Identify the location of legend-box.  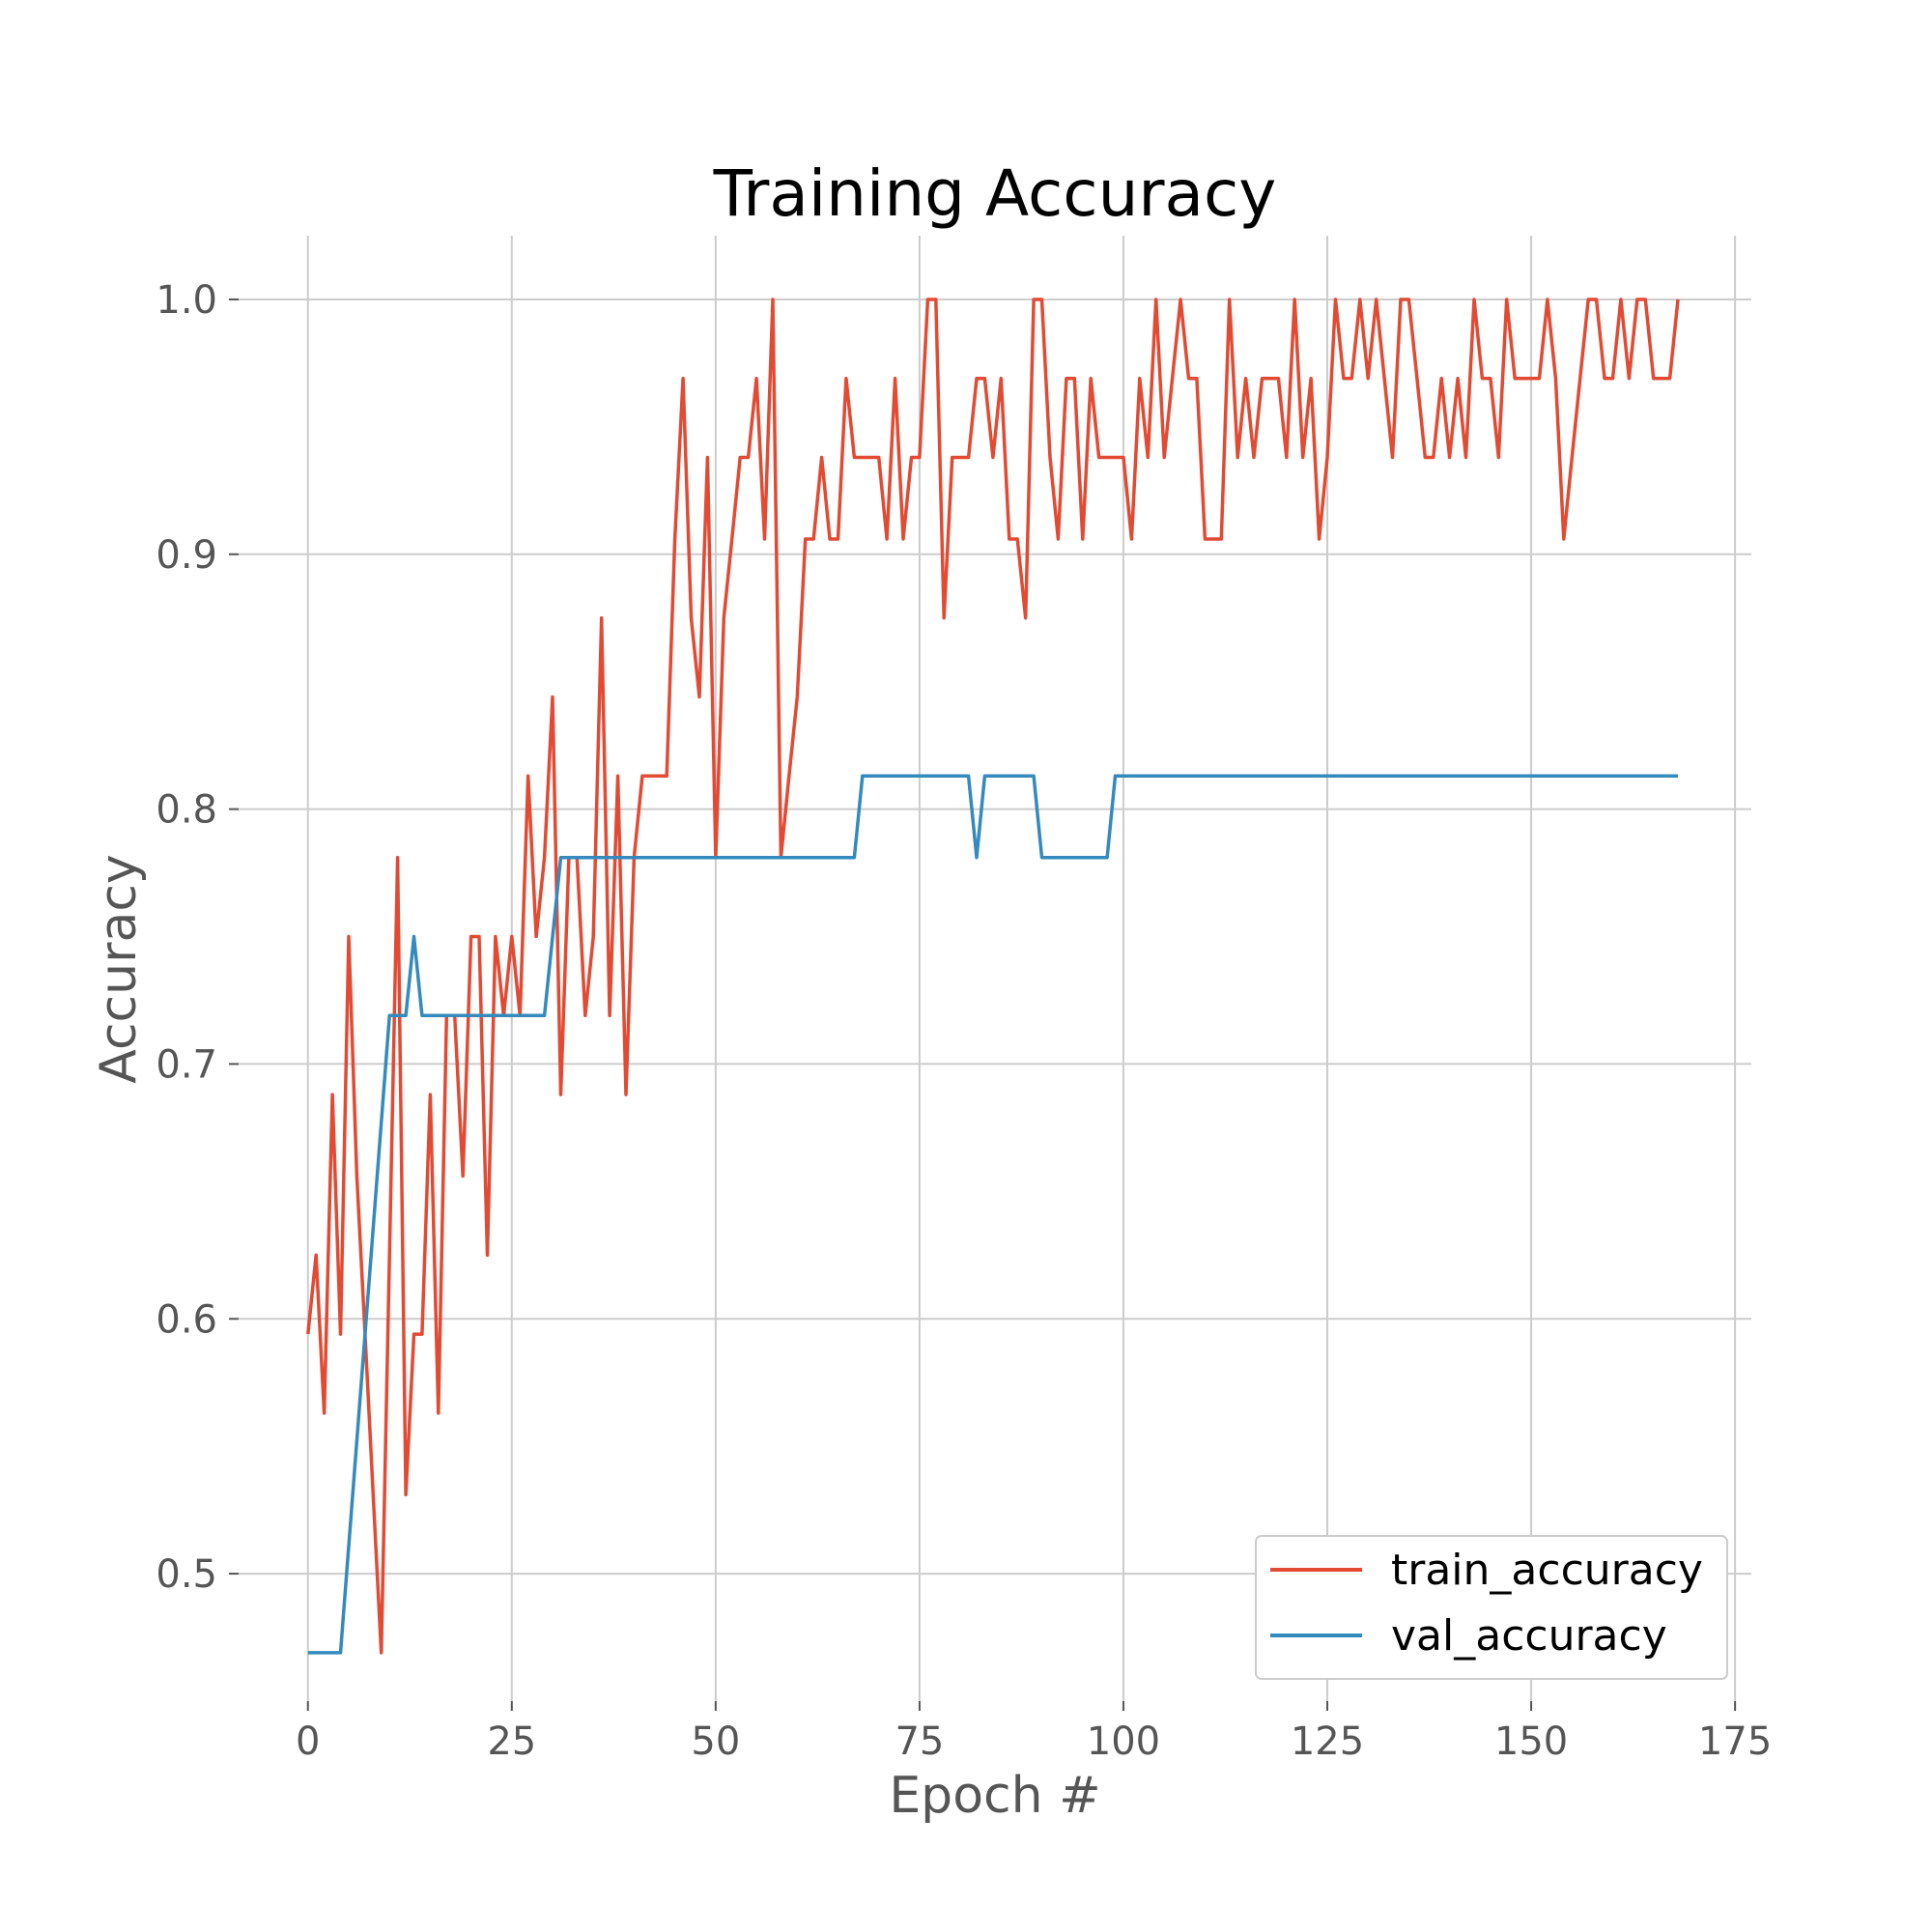
(1491, 1607).